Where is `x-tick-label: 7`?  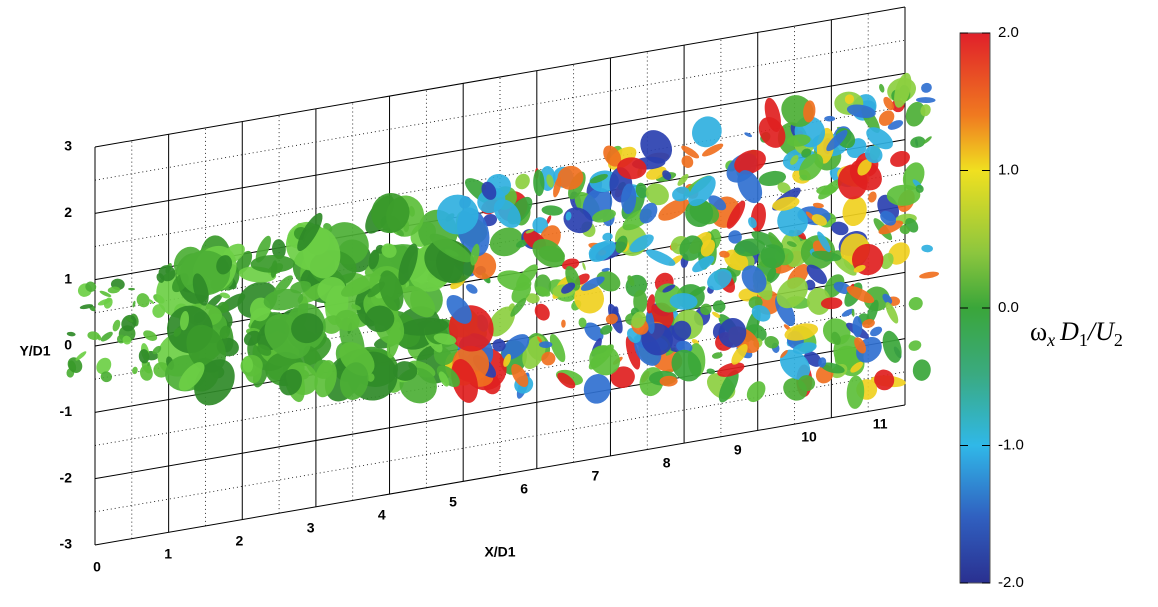 x-tick-label: 7 is located at coordinates (596, 476).